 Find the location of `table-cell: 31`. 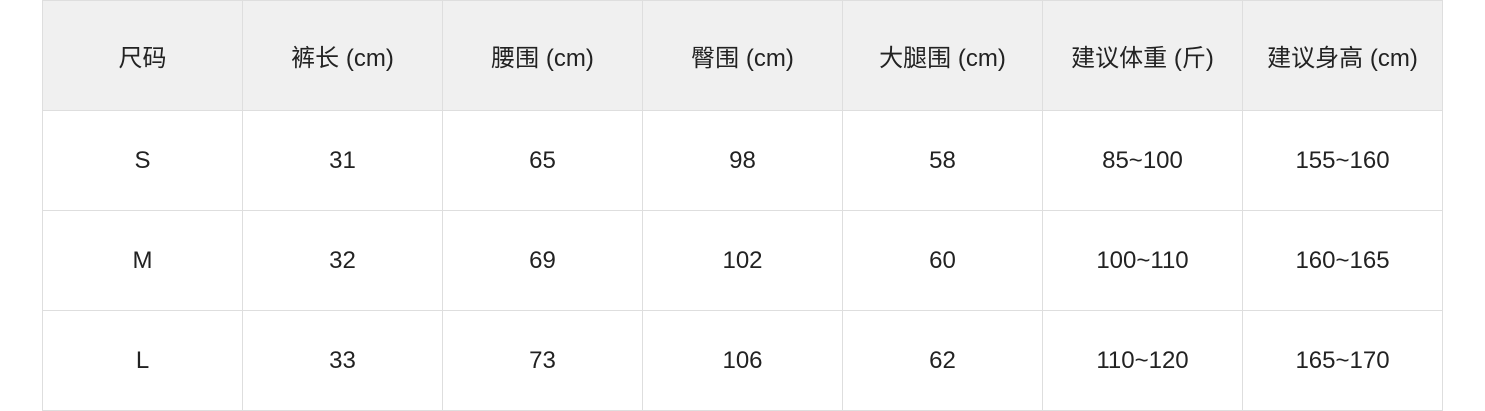

table-cell: 31 is located at coordinates (342, 160).